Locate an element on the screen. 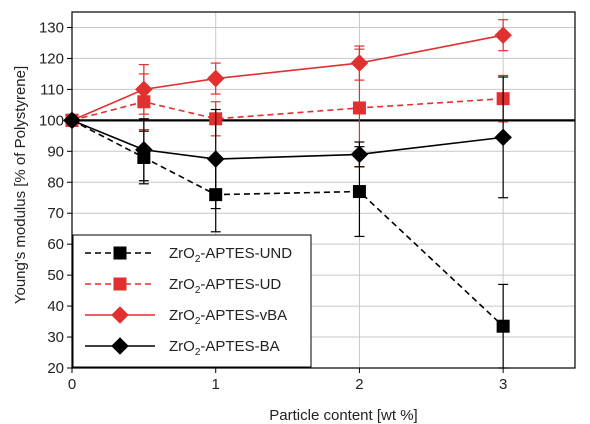 The height and width of the screenshot is (424, 590). legend-label: ZrO2-APTES-UND is located at coordinates (230, 255).